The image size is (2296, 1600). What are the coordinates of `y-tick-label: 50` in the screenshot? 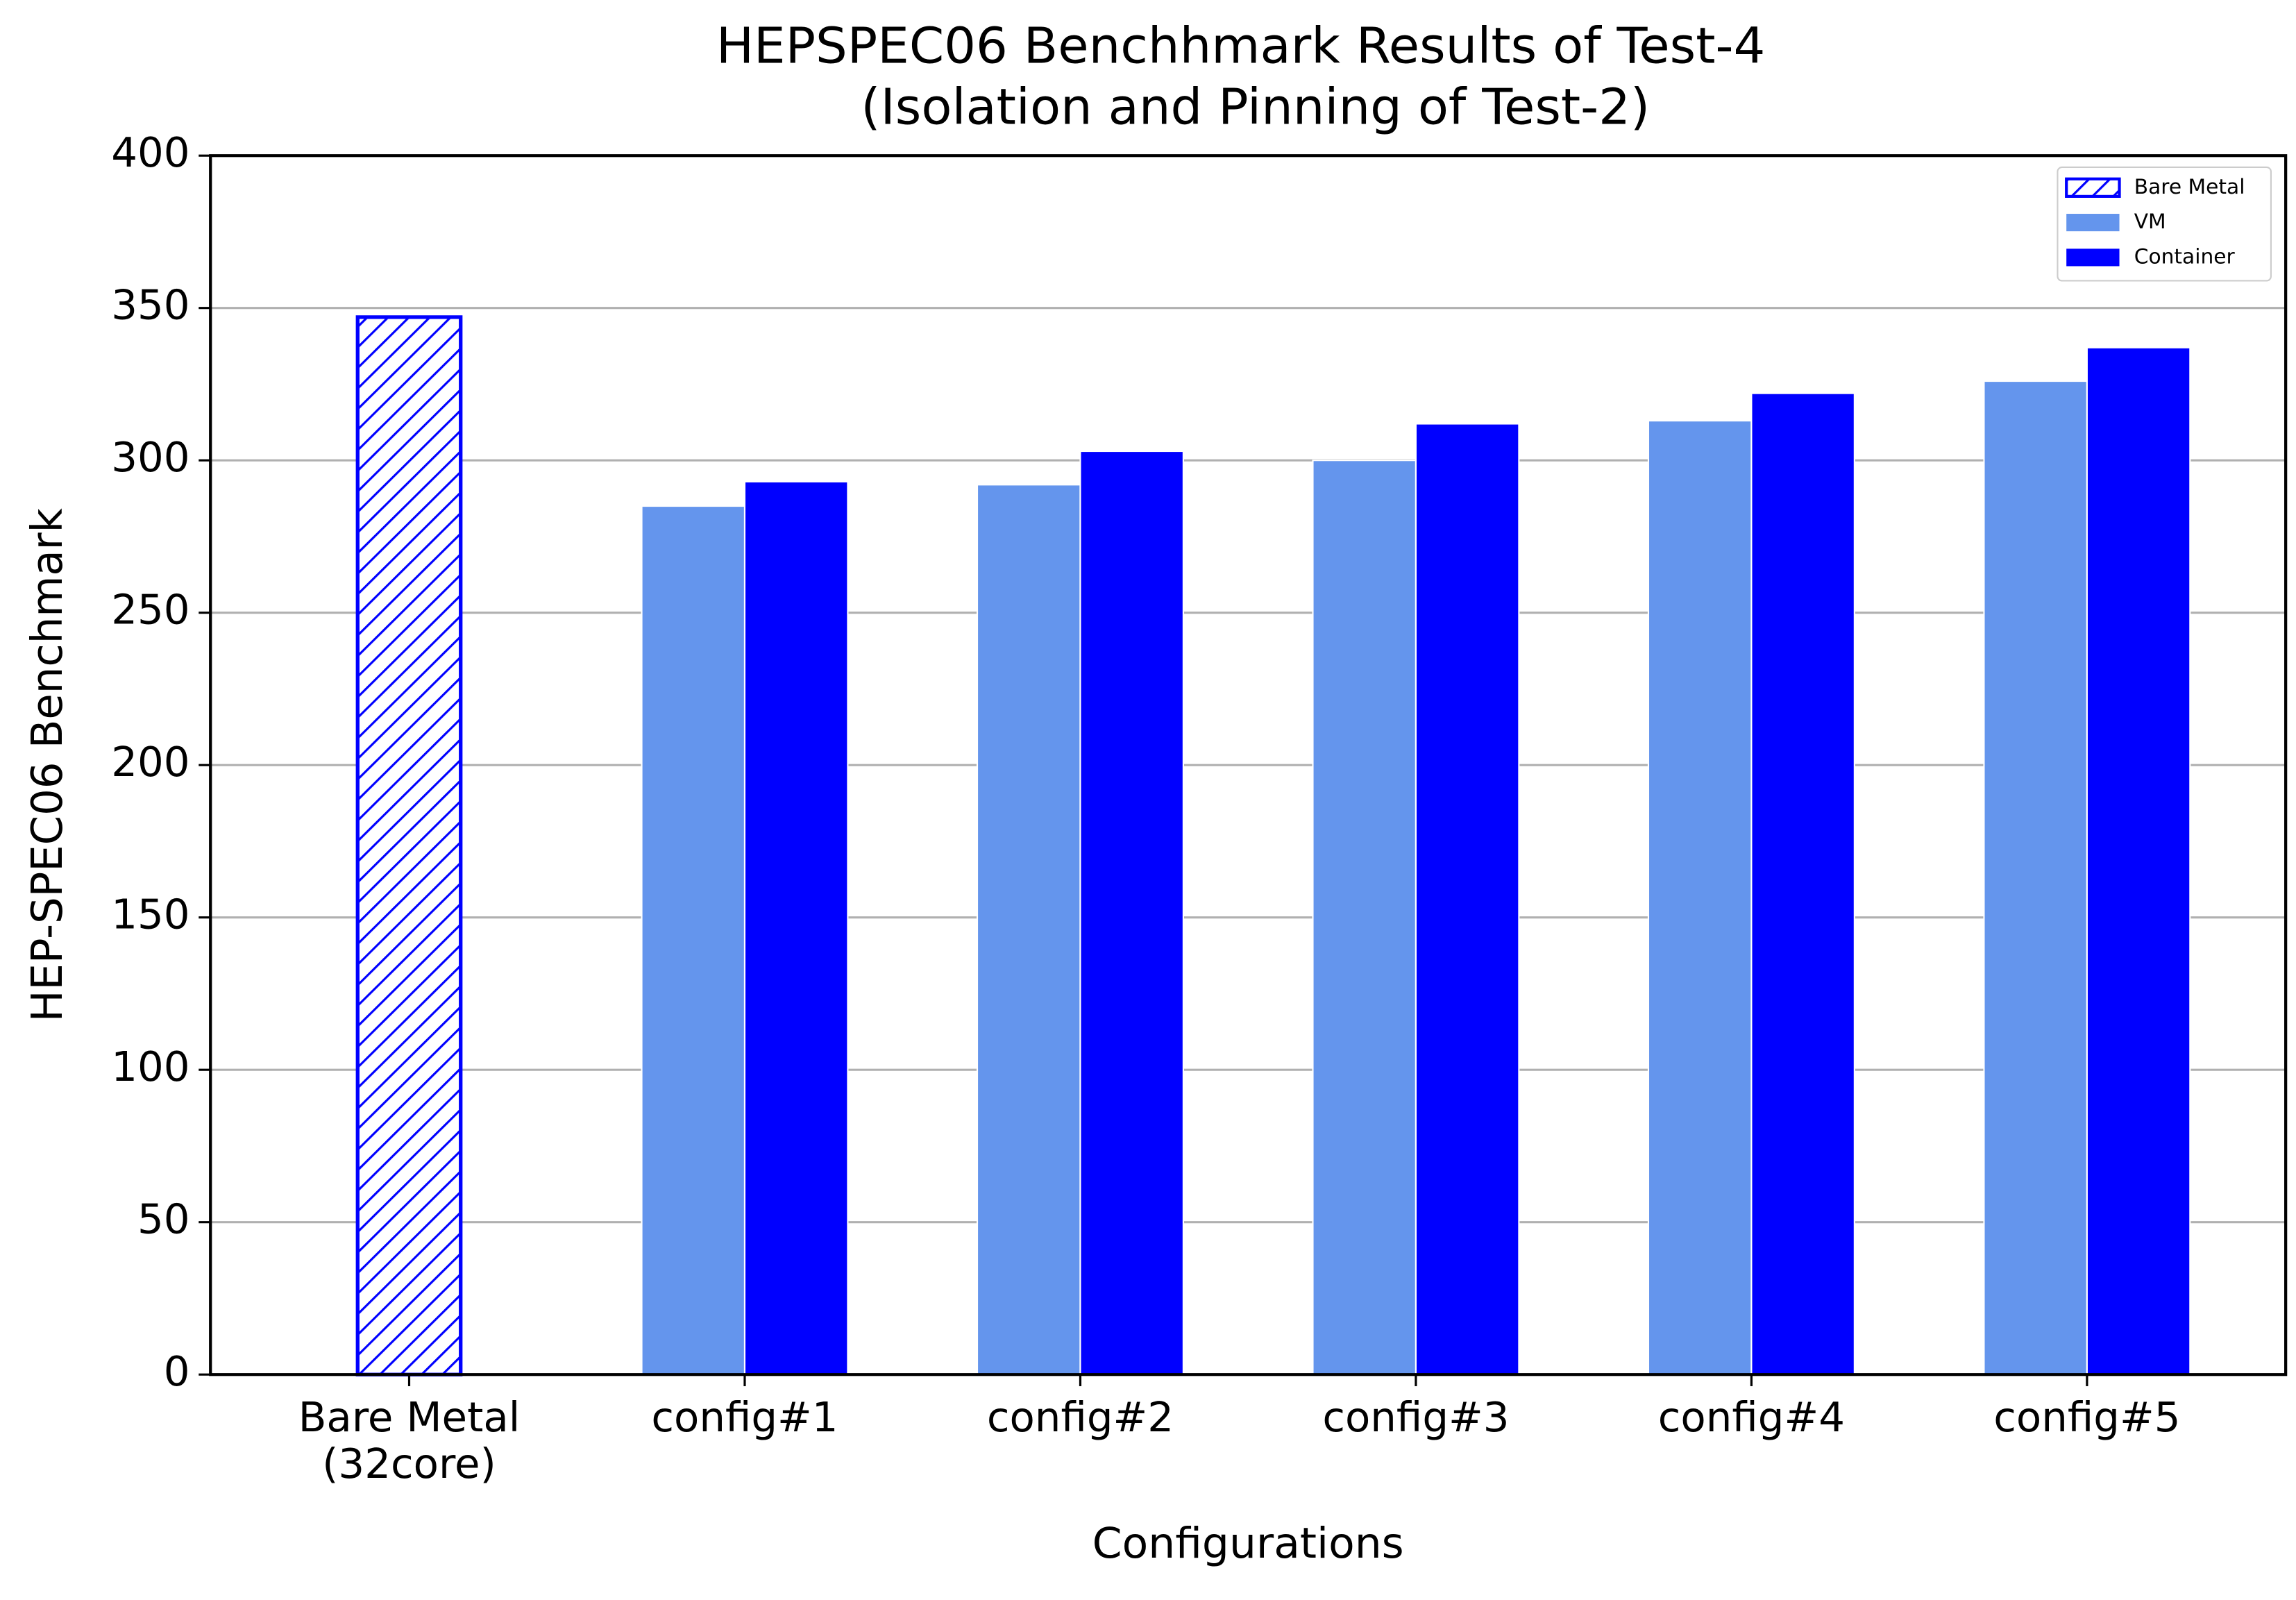 It's located at (164, 1219).